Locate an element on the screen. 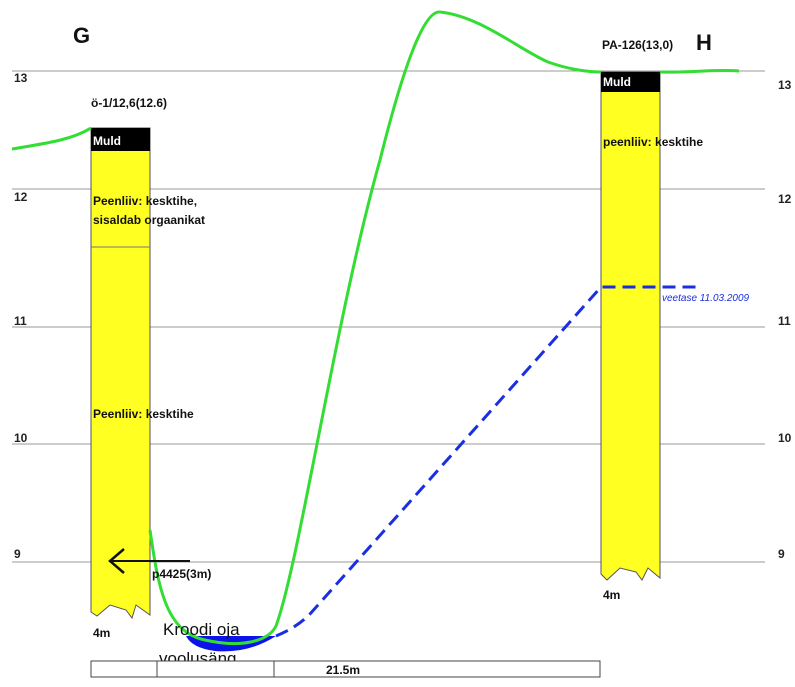  elevation-ticks-left: 13 12 11 10 9 is located at coordinates (21, 316).